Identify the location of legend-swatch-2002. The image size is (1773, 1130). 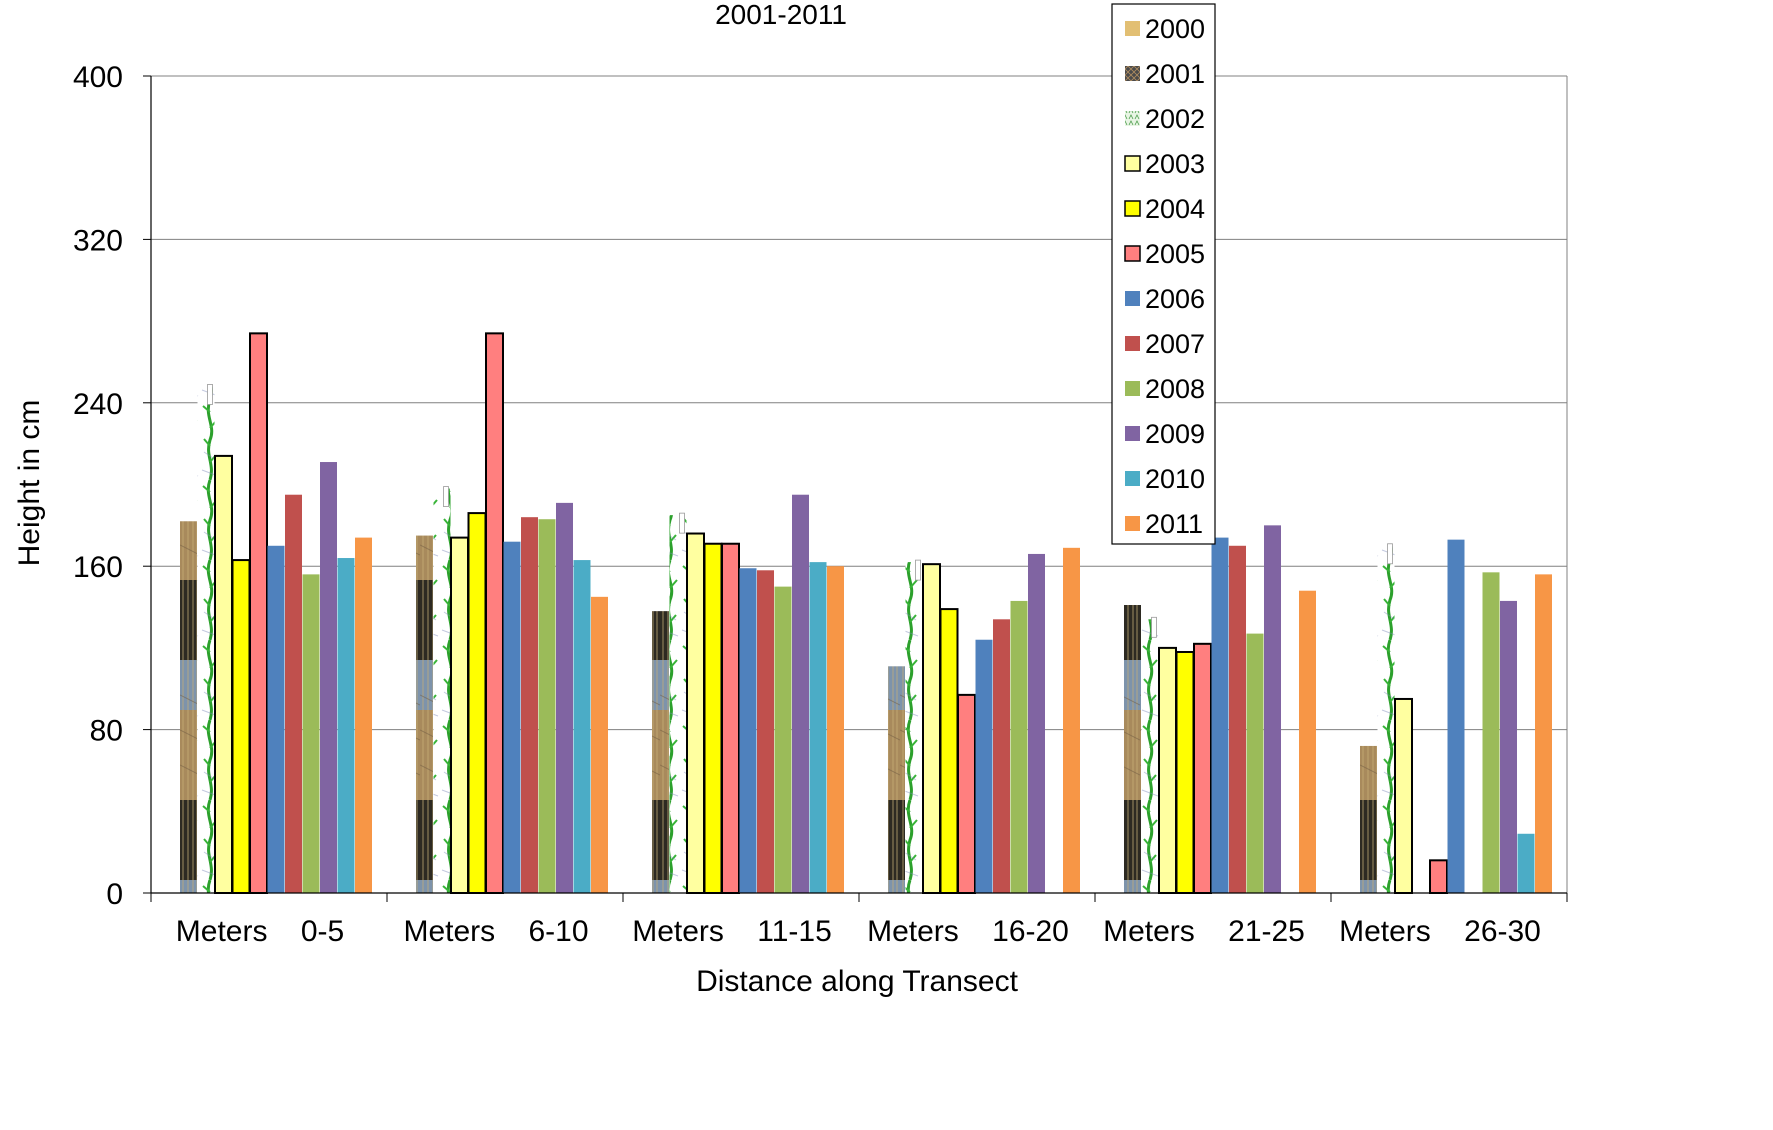
(1132, 118).